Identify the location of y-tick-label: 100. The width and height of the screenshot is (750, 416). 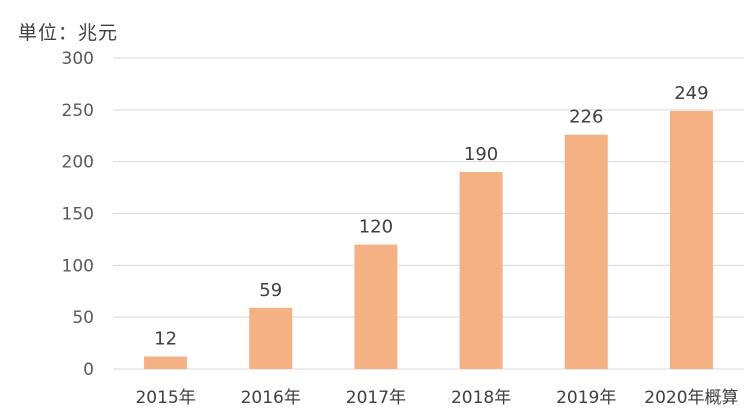
(78, 266).